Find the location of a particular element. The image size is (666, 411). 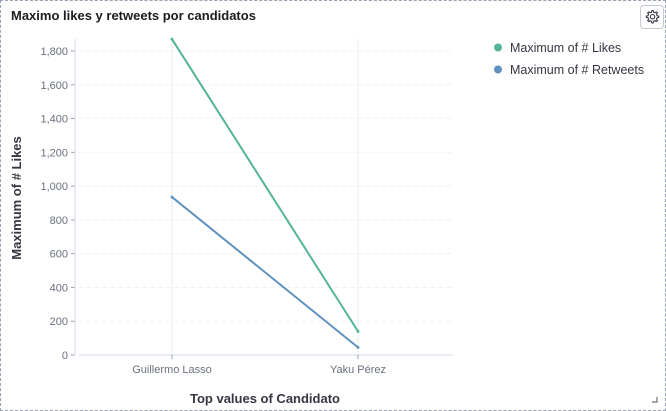

x-axis: Guillermo Lasso Yaku Pérez is located at coordinates (266, 365).